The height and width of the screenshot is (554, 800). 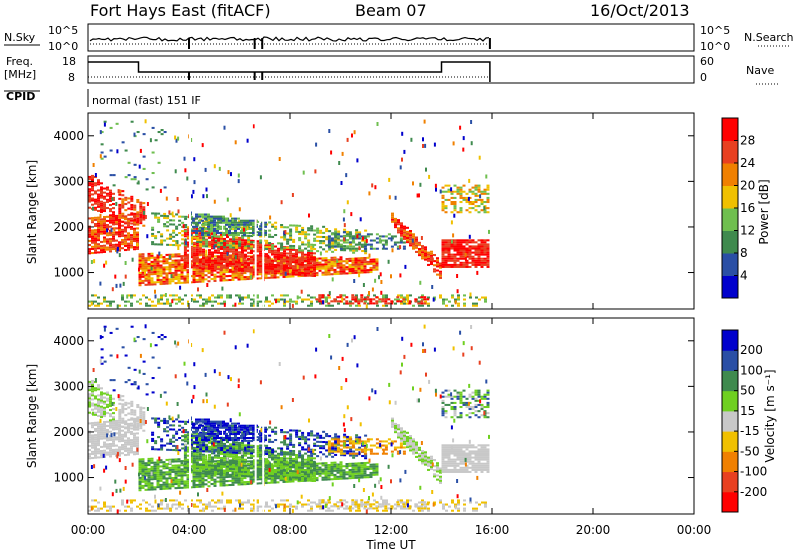 What do you see at coordinates (32, 212) in the screenshot?
I see `power-ylabel: Slant Range [km]` at bounding box center [32, 212].